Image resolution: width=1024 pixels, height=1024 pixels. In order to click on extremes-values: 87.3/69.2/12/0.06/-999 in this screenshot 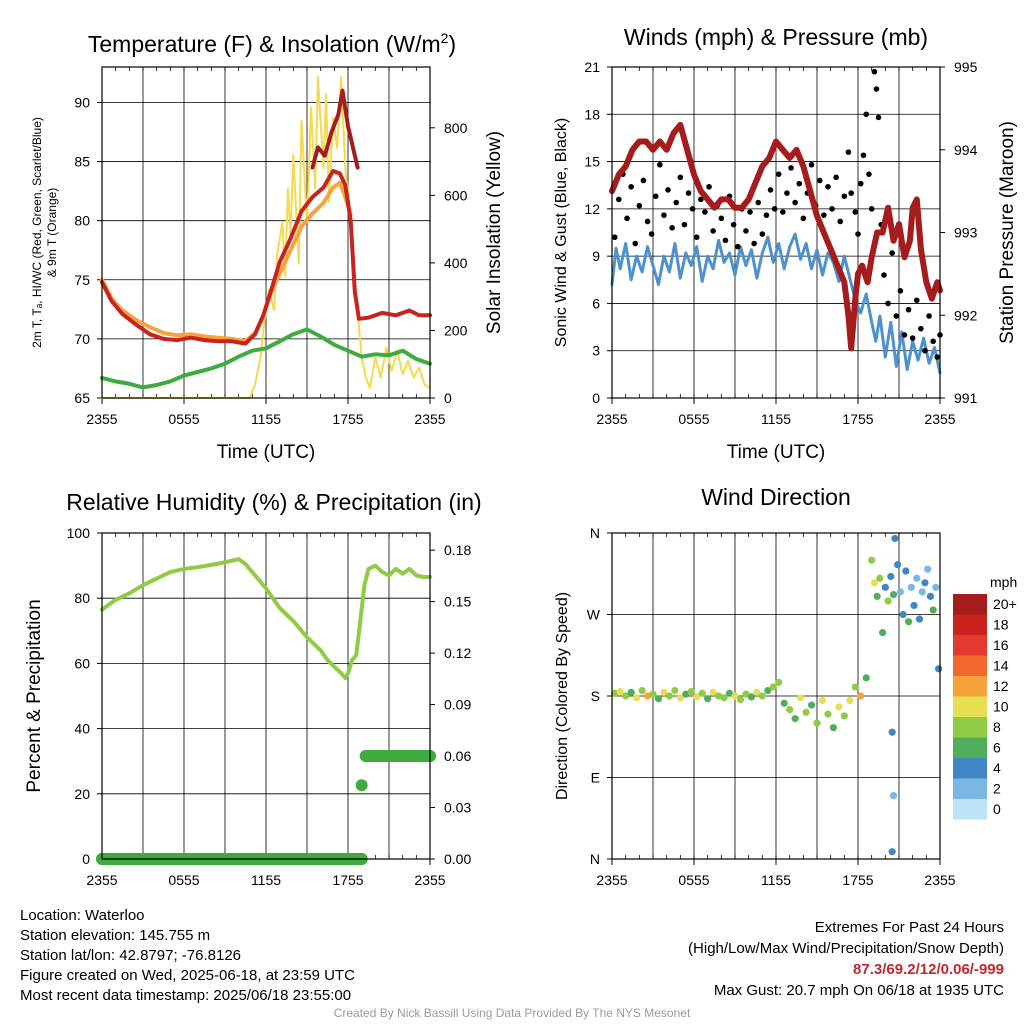, I will do `click(928, 969)`.